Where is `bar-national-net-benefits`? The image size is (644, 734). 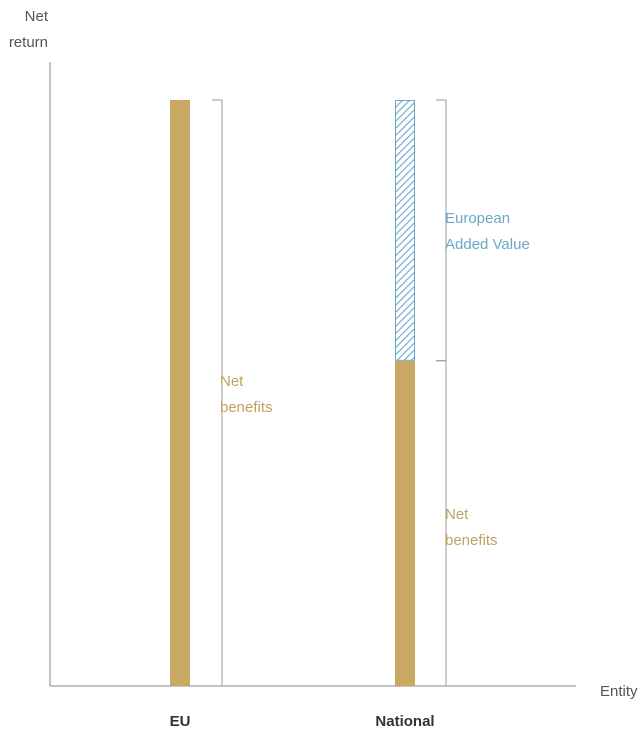
bar-national-net-benefits is located at coordinates (405, 523).